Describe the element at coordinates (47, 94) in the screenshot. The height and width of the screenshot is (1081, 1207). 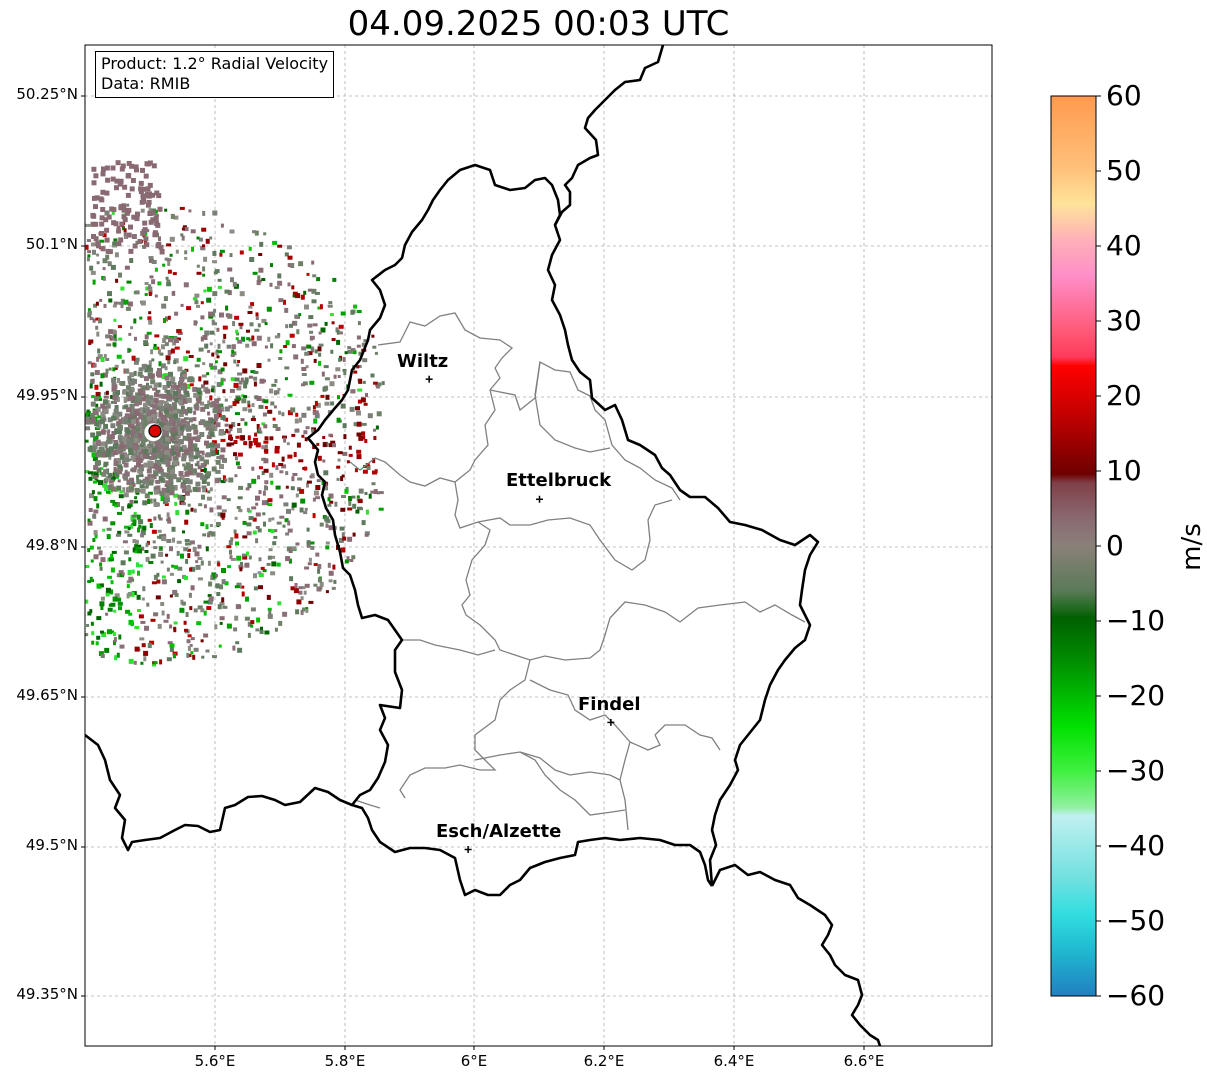
I see `lat-tick-label: 50.25°N` at that location.